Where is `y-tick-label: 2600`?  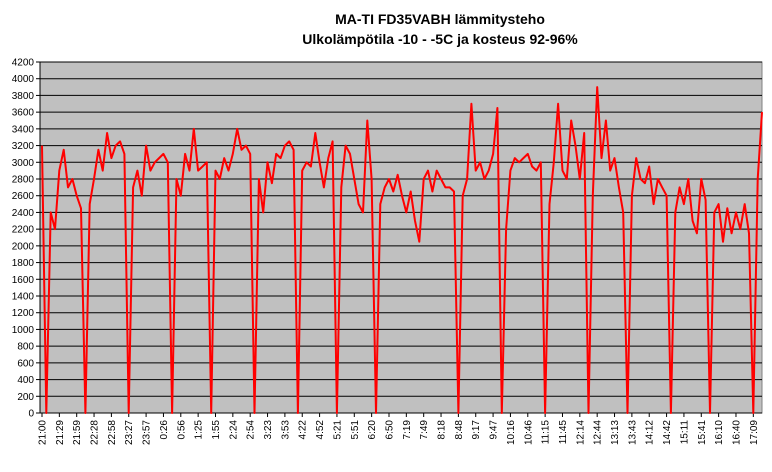
y-tick-label: 2600 is located at coordinates (23, 196).